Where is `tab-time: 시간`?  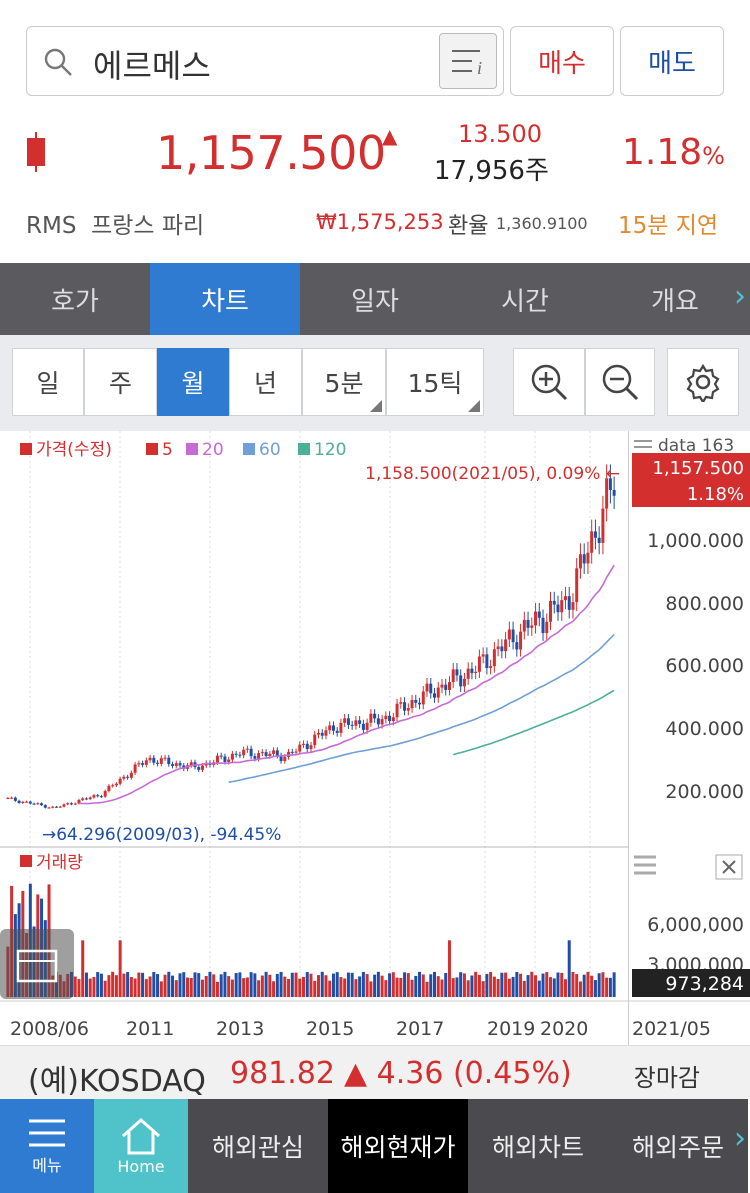
tab-time: 시간 is located at coordinates (525, 301).